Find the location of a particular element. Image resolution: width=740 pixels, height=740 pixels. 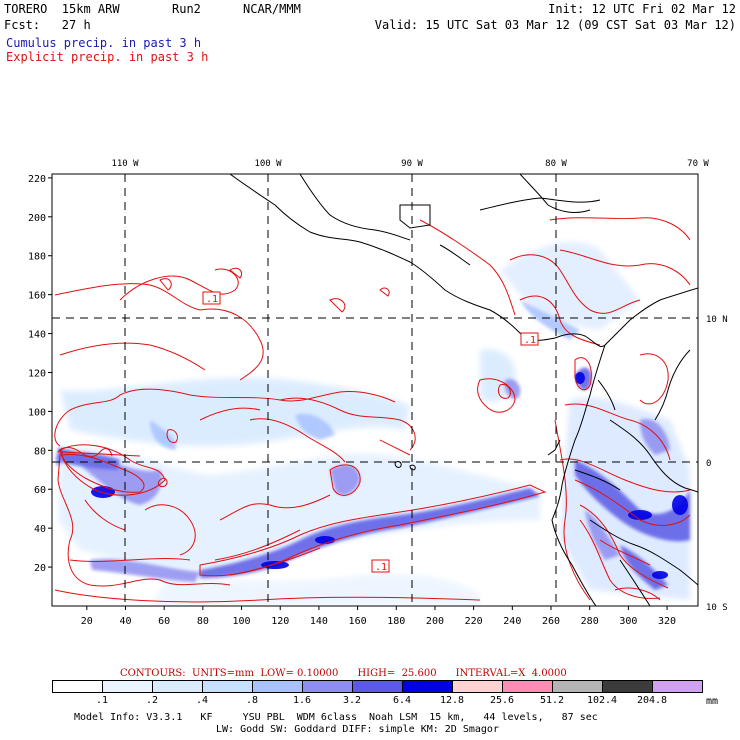

x-tick-label: 220 is located at coordinates (474, 621).